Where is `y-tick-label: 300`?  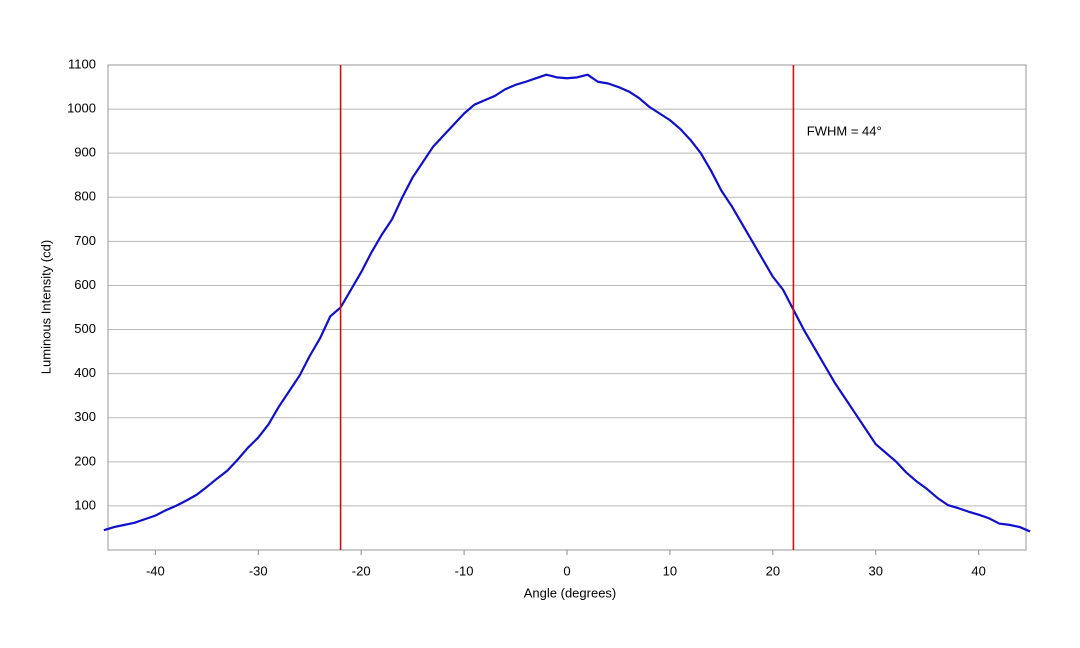
y-tick-label: 300 is located at coordinates (85, 416).